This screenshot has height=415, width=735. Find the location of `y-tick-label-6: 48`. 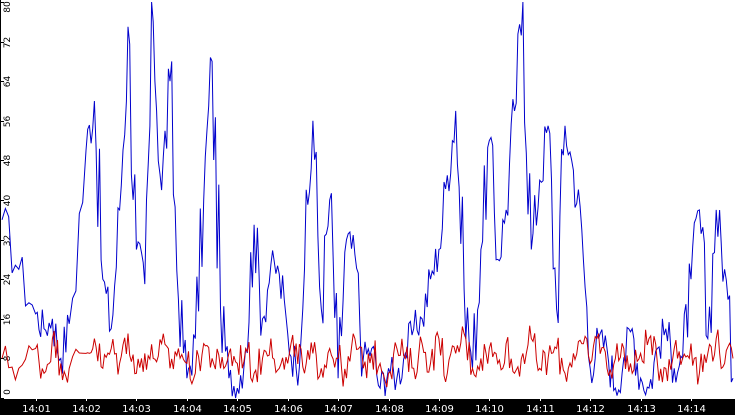

y-tick-label-6: 48 is located at coordinates (8, 161).